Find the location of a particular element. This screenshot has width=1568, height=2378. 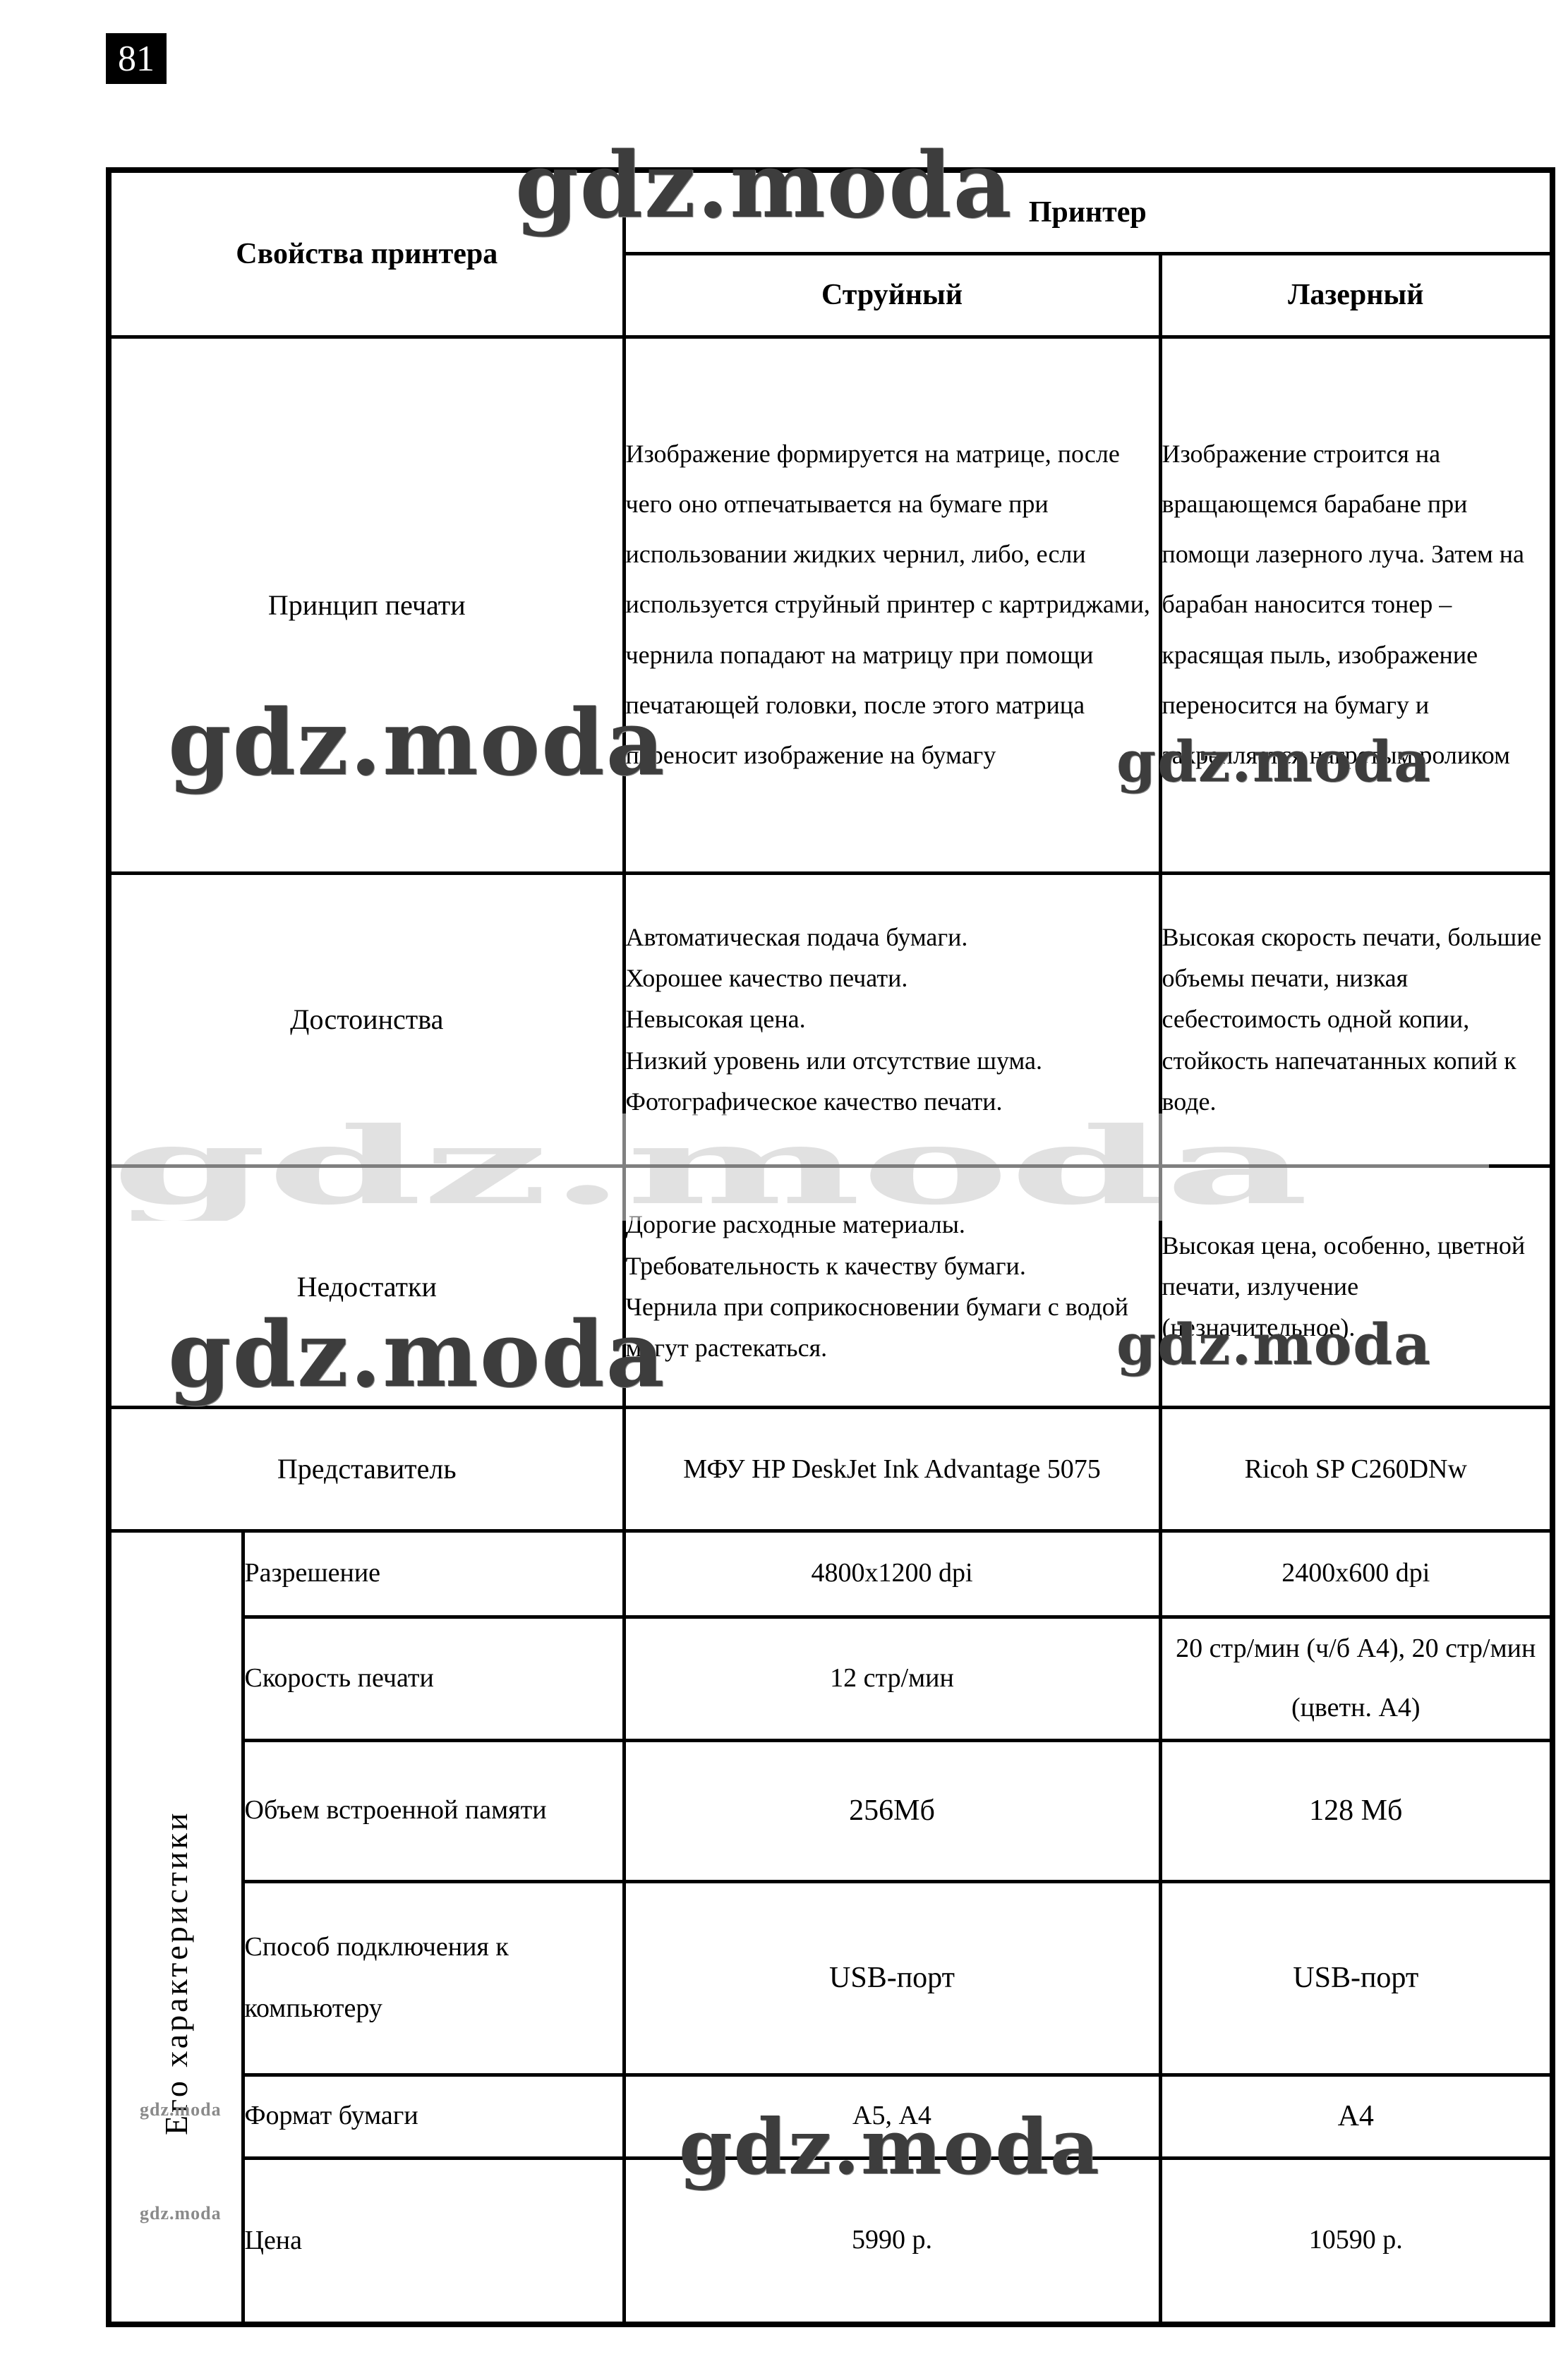

header-inkjet: Струйный is located at coordinates (892, 295).